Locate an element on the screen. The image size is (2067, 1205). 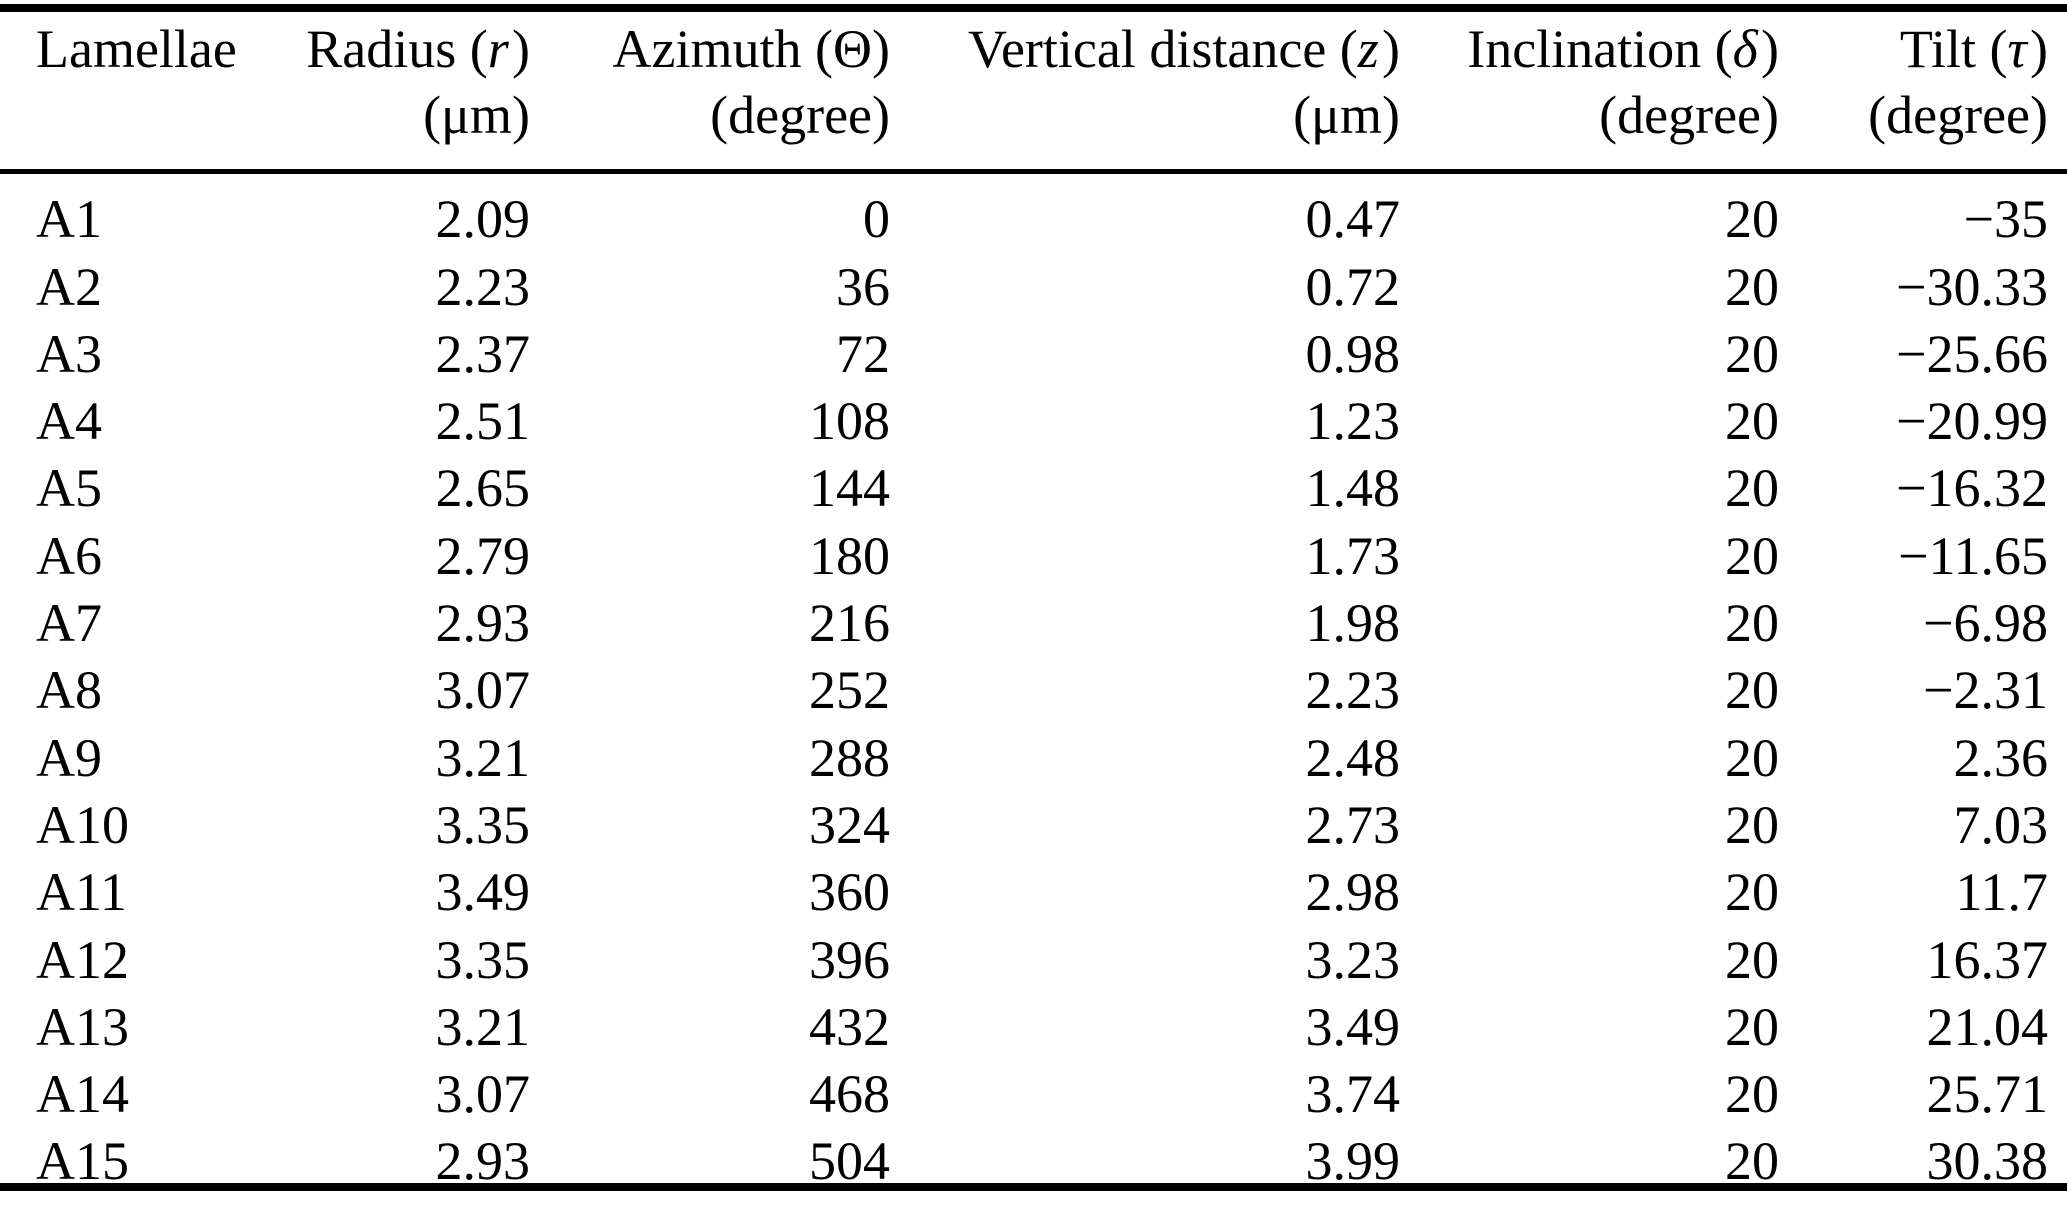
cell-lamellae: A13 is located at coordinates (82, 1026).